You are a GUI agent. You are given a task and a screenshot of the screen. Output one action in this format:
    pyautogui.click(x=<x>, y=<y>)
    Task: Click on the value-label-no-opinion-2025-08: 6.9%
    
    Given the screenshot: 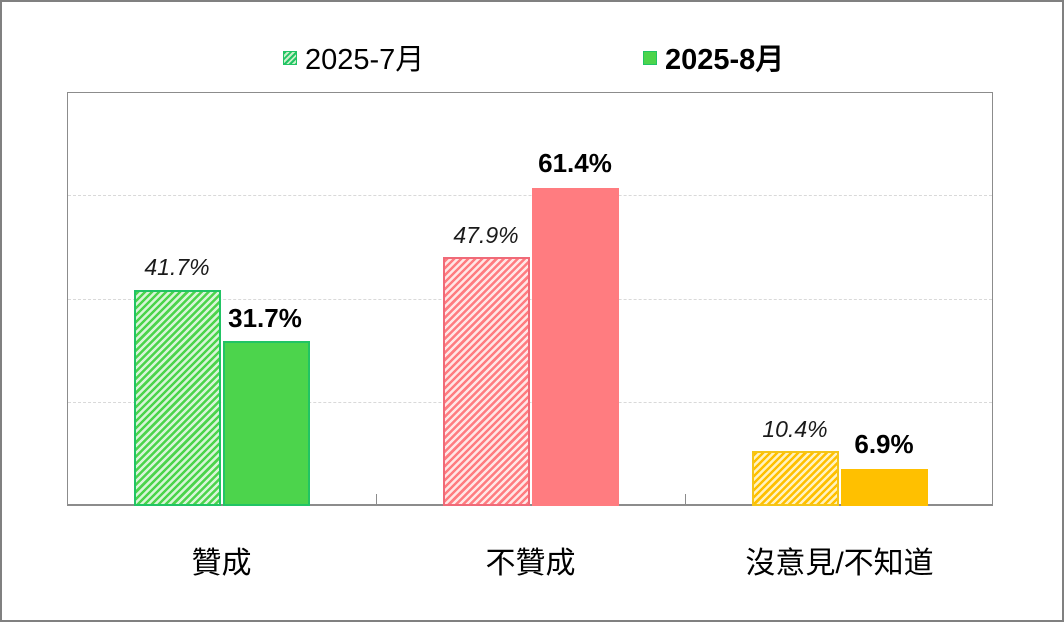 What is the action you would take?
    pyautogui.click(x=884, y=444)
    